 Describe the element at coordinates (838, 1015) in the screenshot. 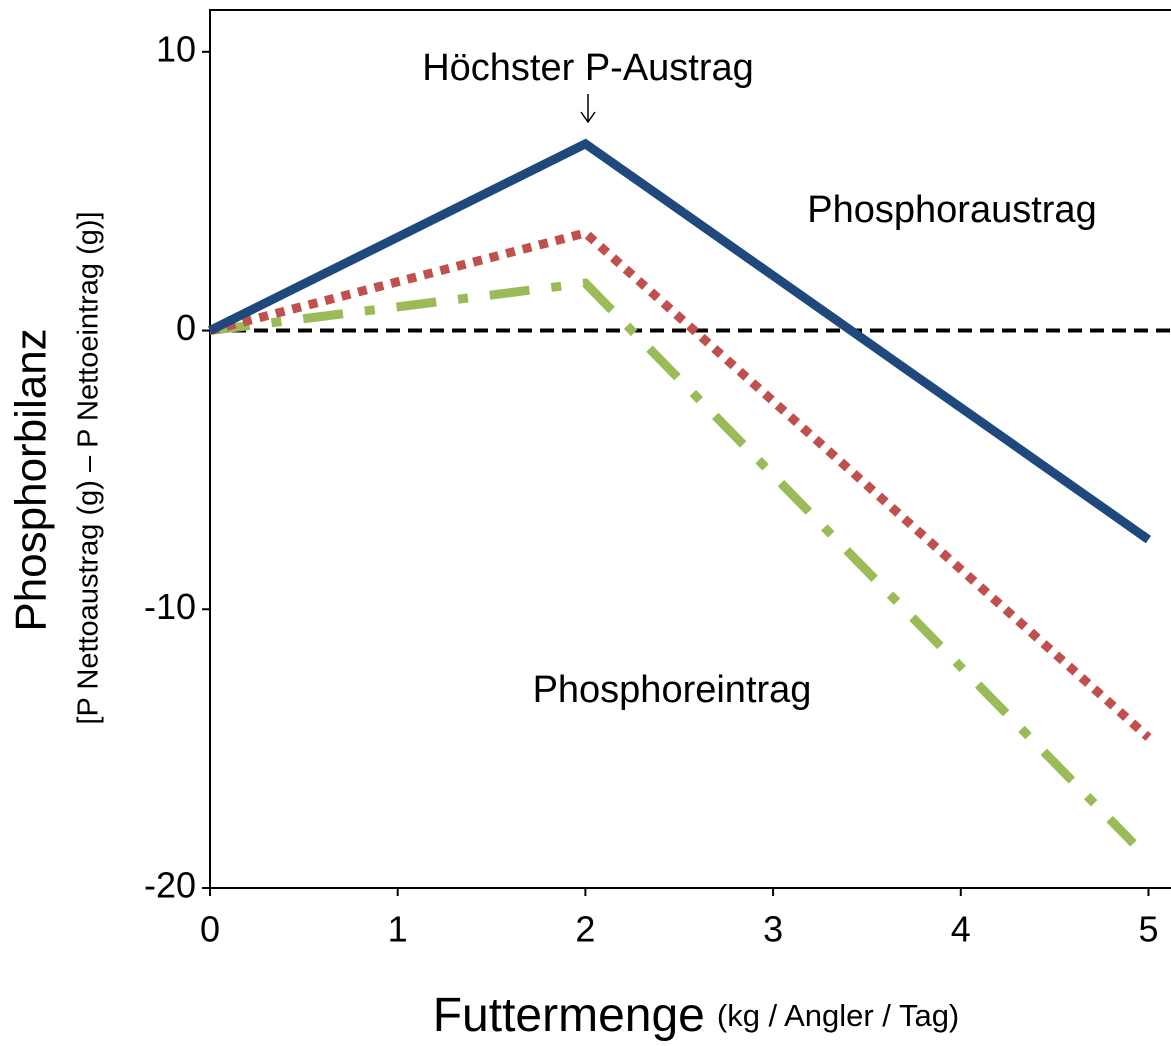

I see `x-label-unit: (kg / Angler / Tag)` at that location.